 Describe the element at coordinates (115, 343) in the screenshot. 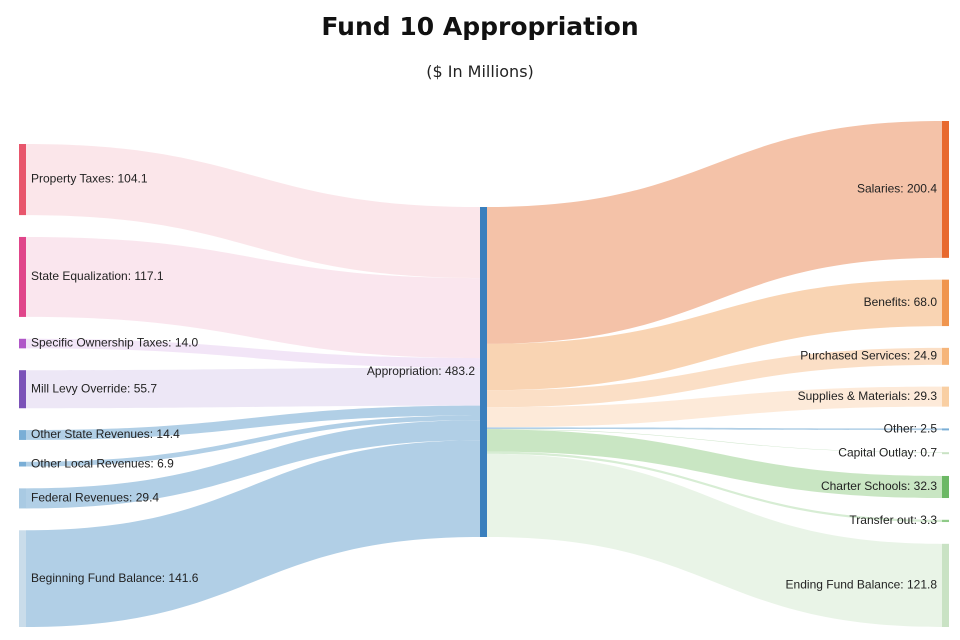

I see `label-specific-ownership-taxes: Specific Ownership Taxes: 14.0` at that location.